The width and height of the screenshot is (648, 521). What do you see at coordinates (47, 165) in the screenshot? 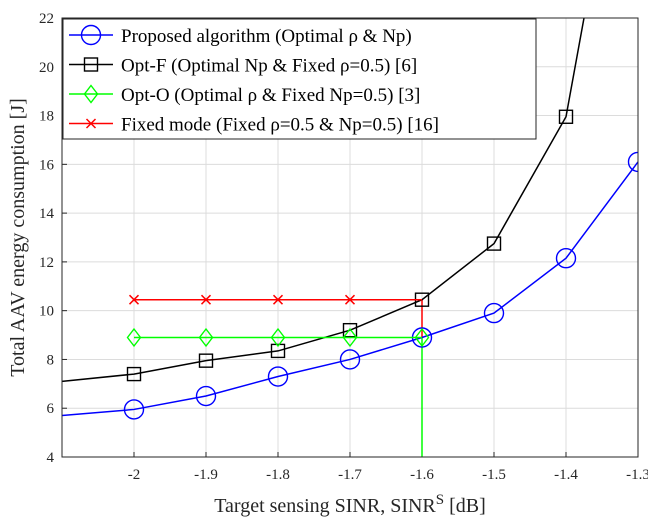
I see `y-tick-label: 16` at bounding box center [47, 165].